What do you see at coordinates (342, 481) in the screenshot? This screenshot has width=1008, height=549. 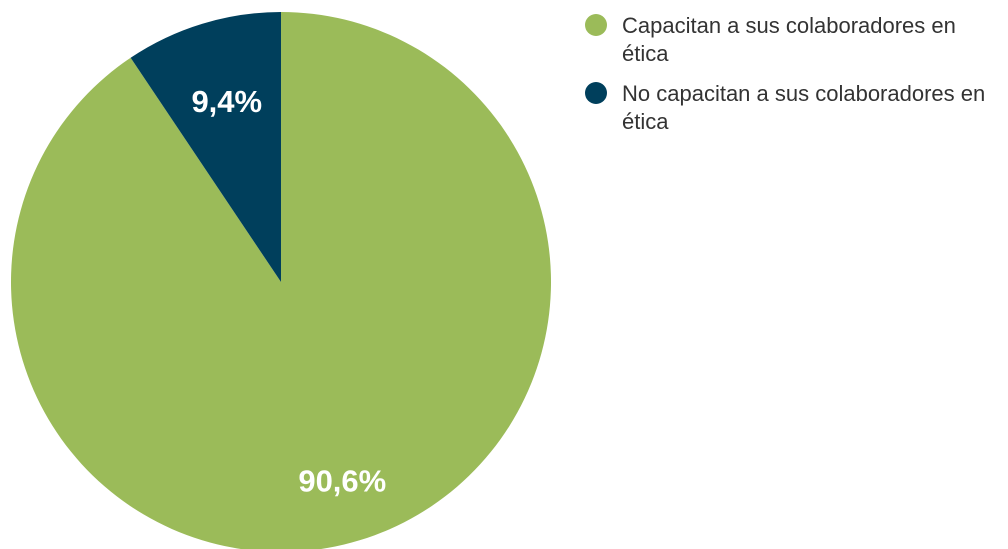 I see `pie-label-capacitan: 90,6%` at bounding box center [342, 481].